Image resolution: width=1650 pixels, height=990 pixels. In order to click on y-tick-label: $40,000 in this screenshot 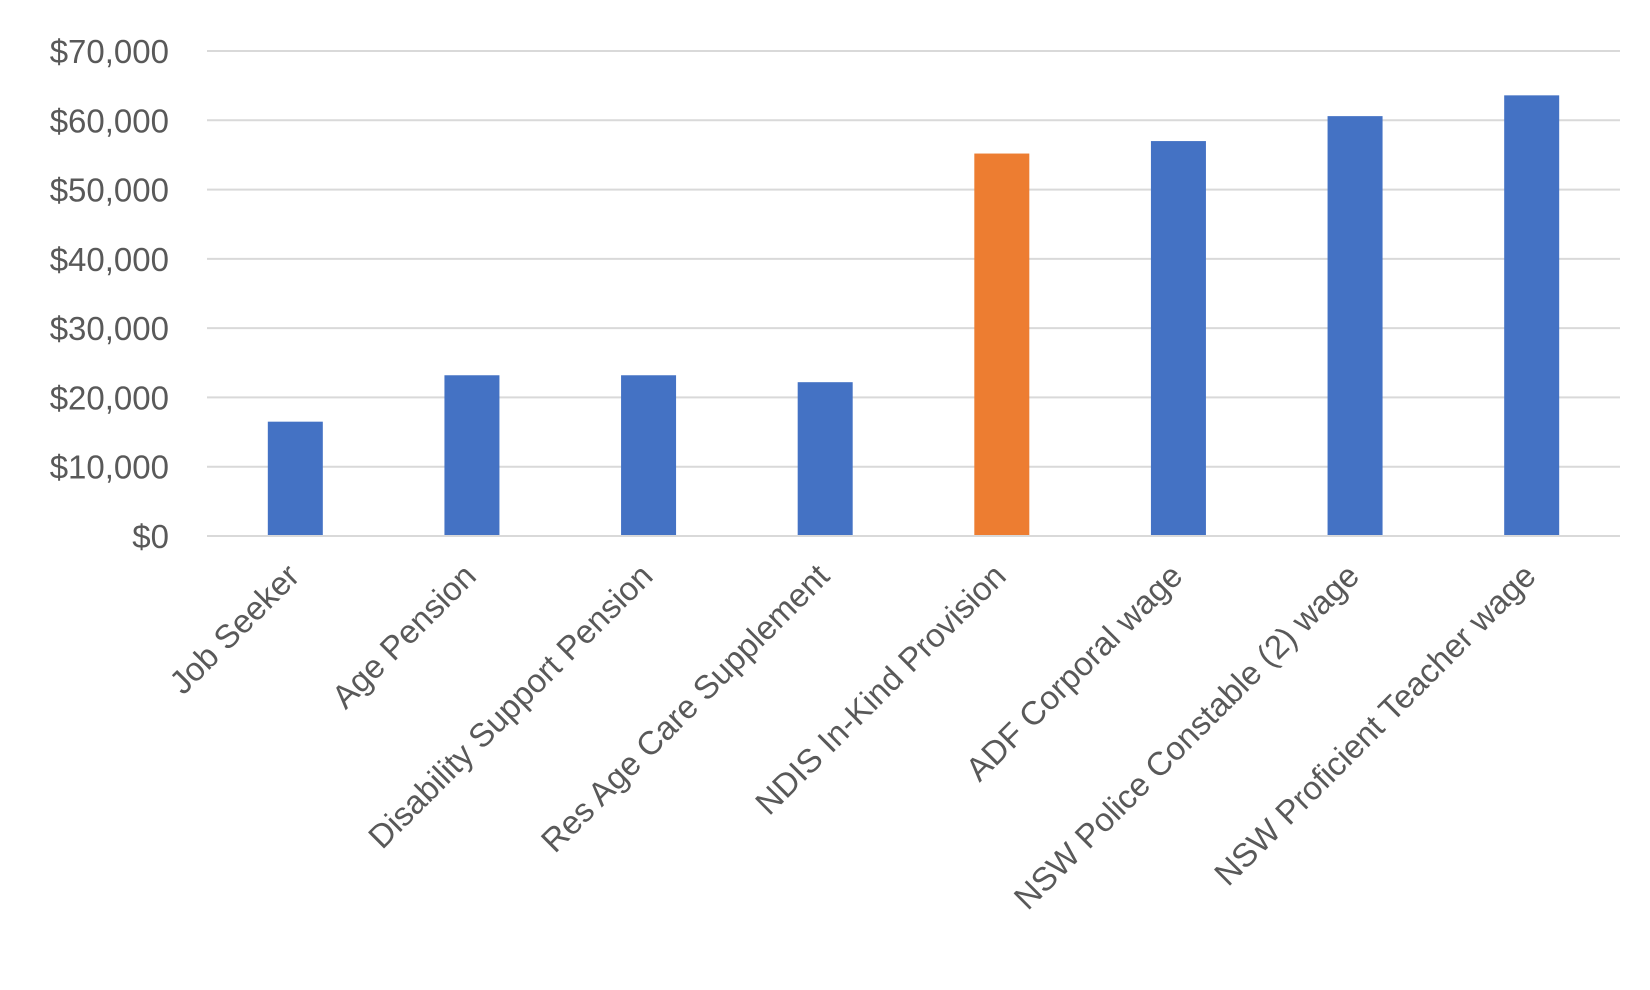, I will do `click(109, 259)`.